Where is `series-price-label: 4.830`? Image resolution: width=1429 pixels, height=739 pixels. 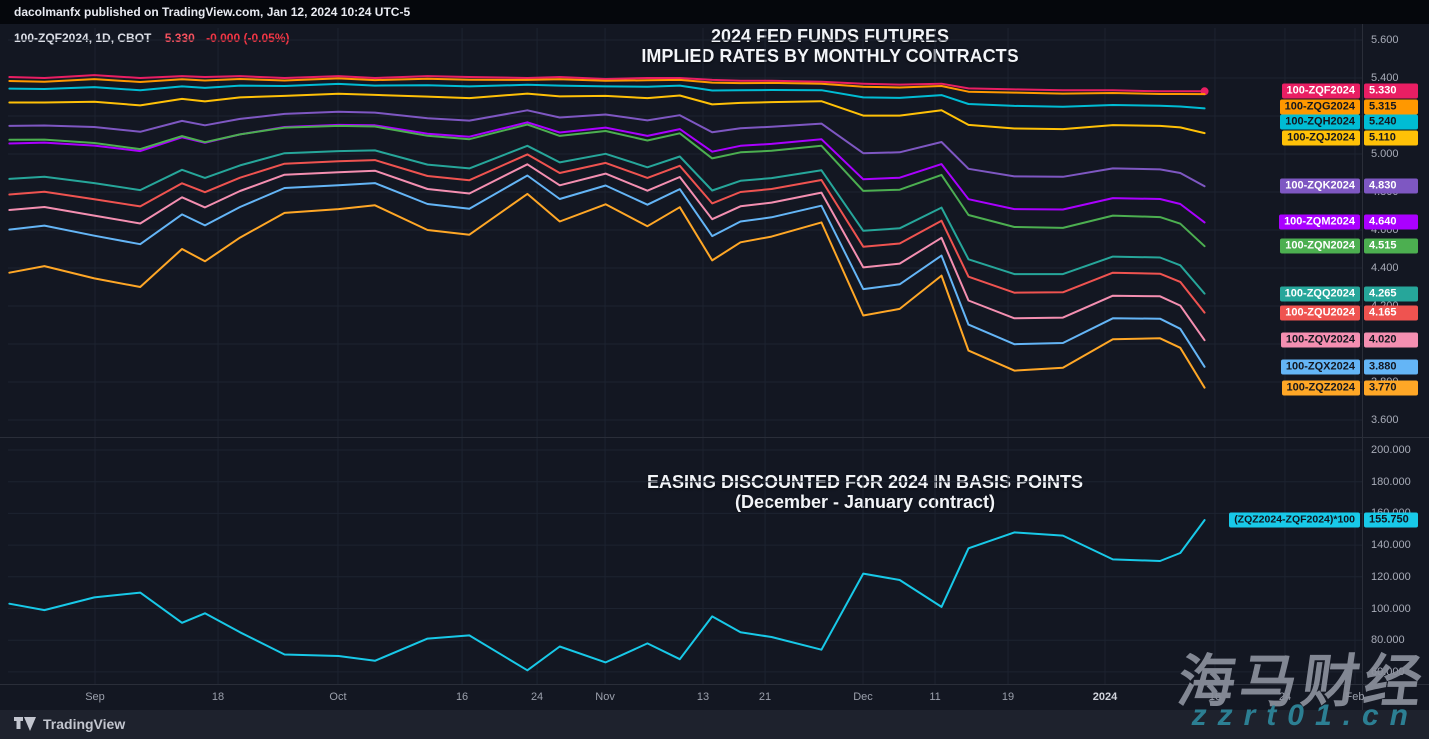
series-price-label: 4.830 is located at coordinates (1391, 186).